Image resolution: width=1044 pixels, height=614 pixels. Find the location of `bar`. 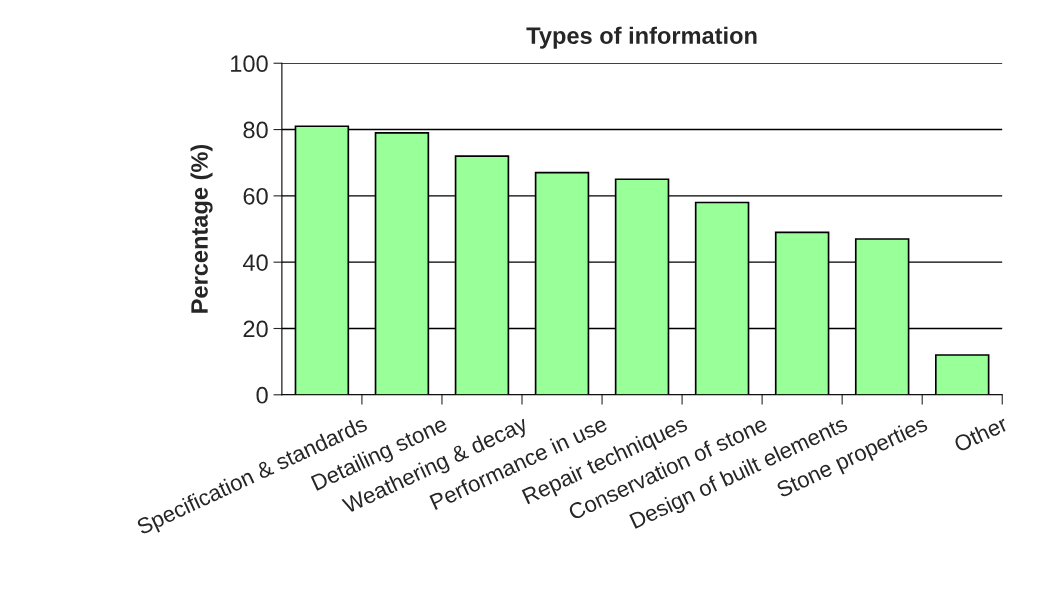

bar is located at coordinates (962, 374).